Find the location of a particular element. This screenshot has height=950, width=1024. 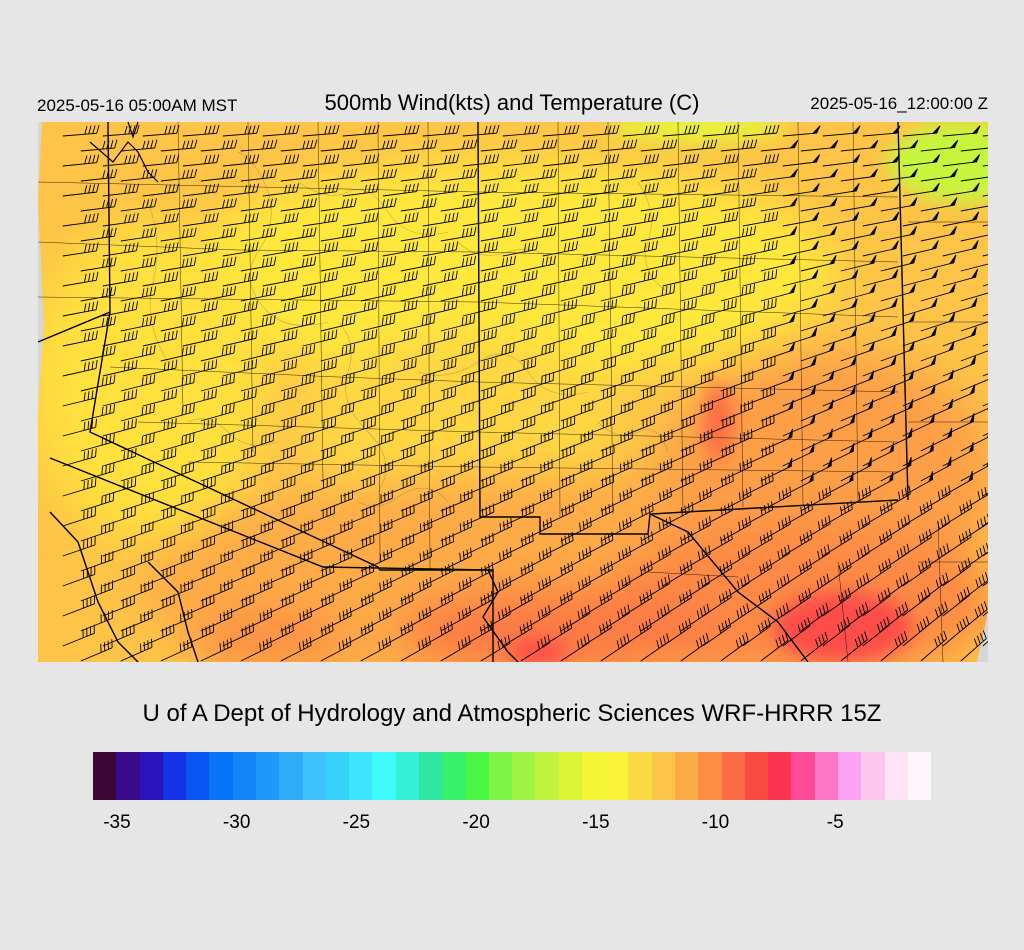

colorbar-tick: -15 is located at coordinates (596, 822).